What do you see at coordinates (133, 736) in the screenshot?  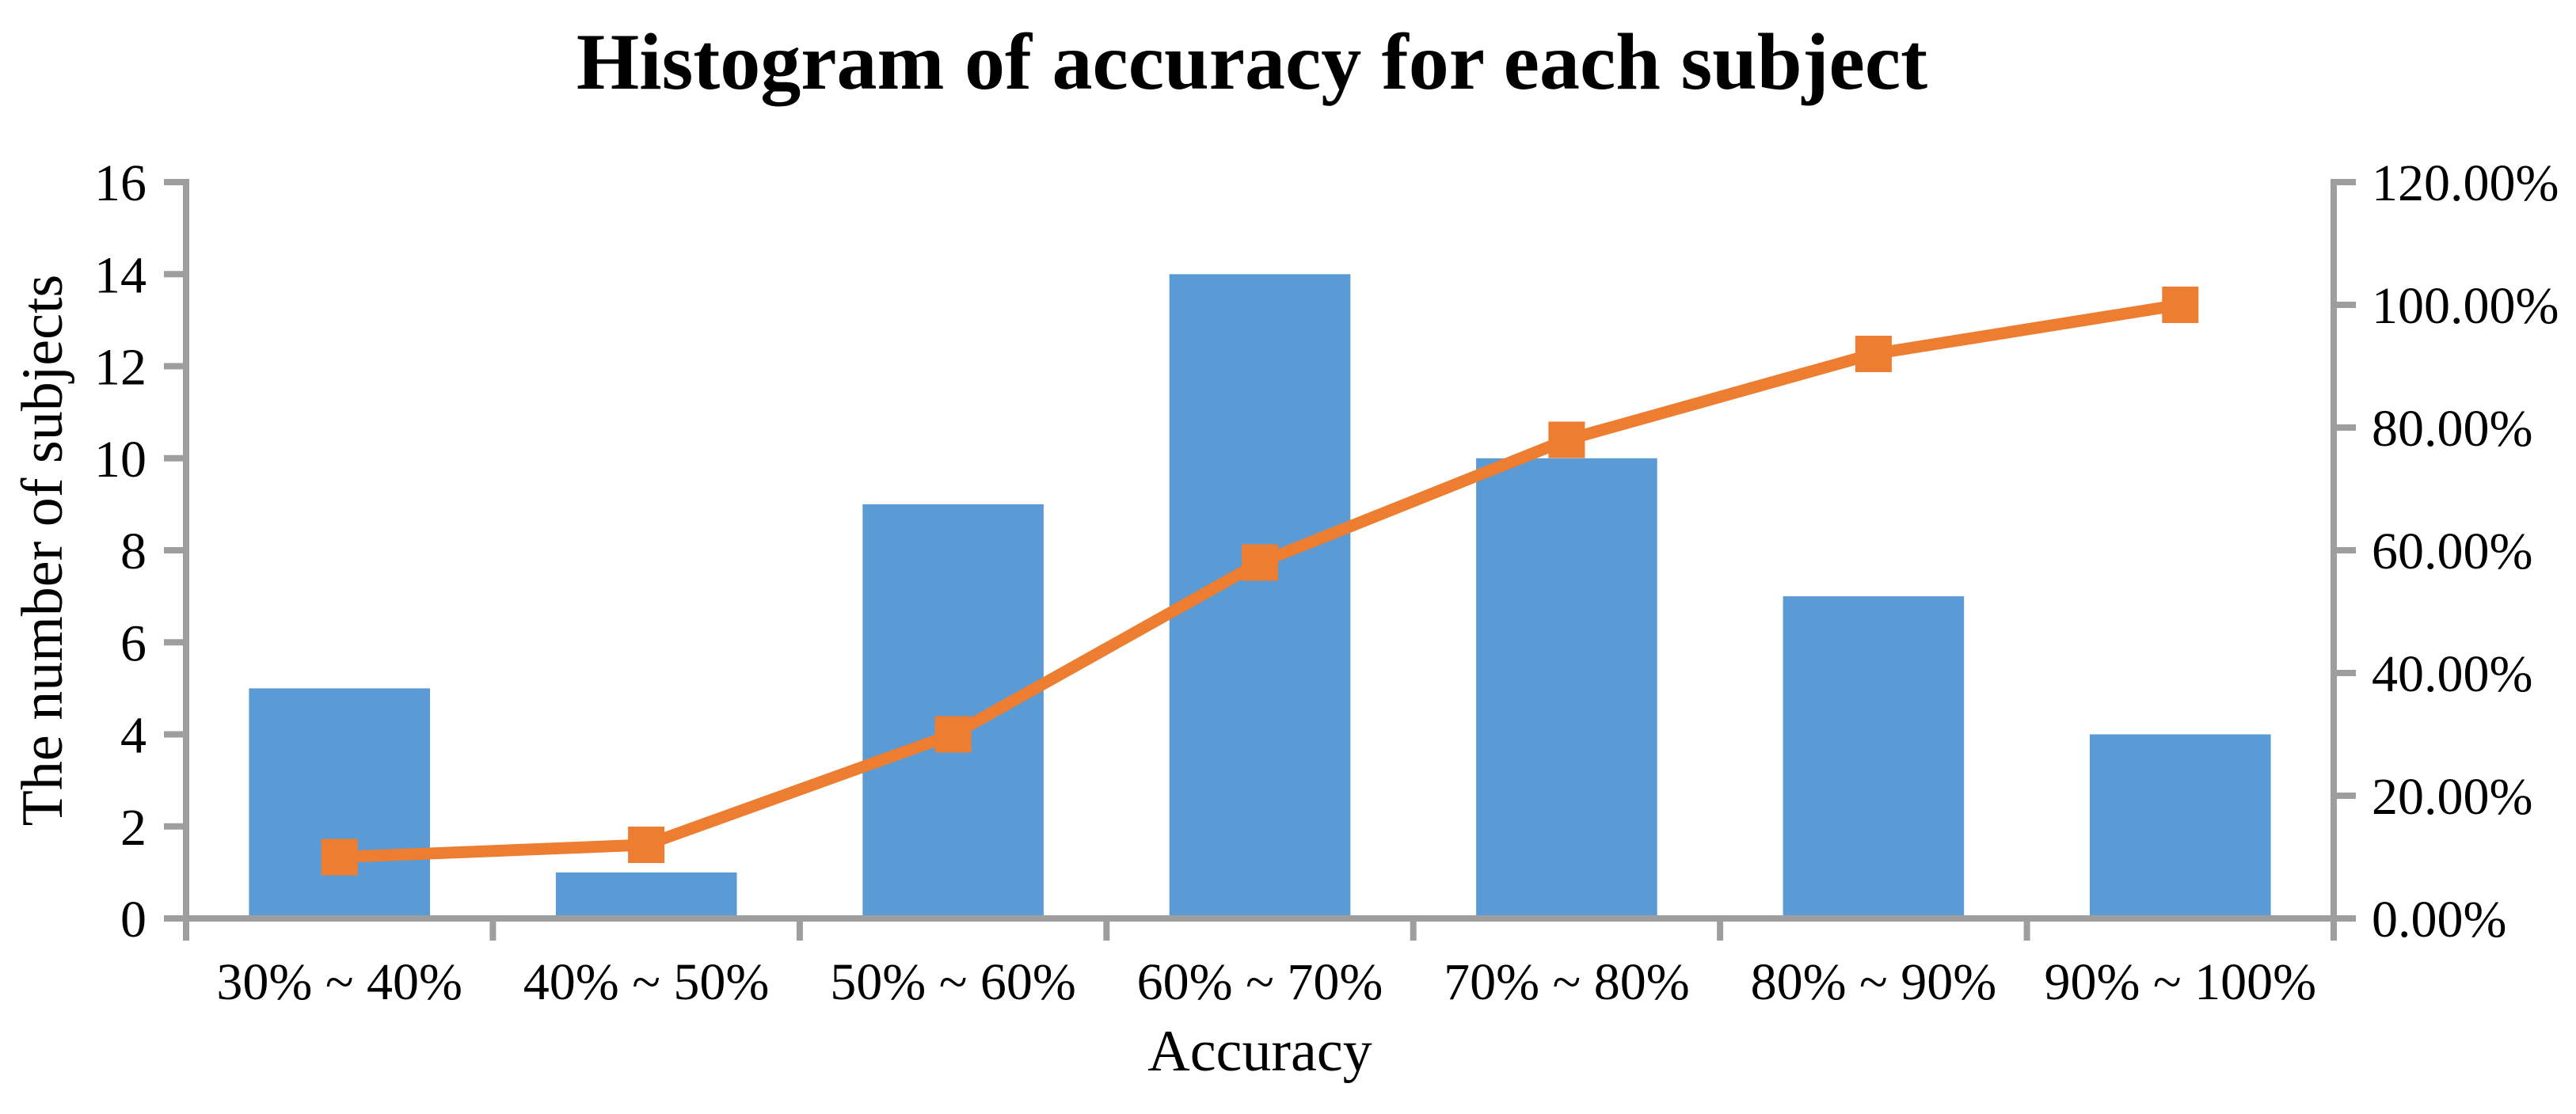 I see `y-left-tick-label: 4` at bounding box center [133, 736].